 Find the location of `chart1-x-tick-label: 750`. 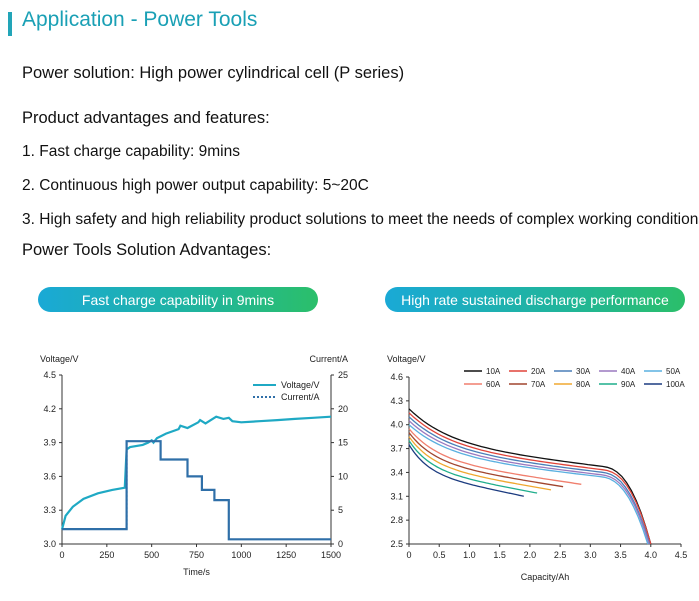

chart1-x-tick-label: 750 is located at coordinates (196, 555).